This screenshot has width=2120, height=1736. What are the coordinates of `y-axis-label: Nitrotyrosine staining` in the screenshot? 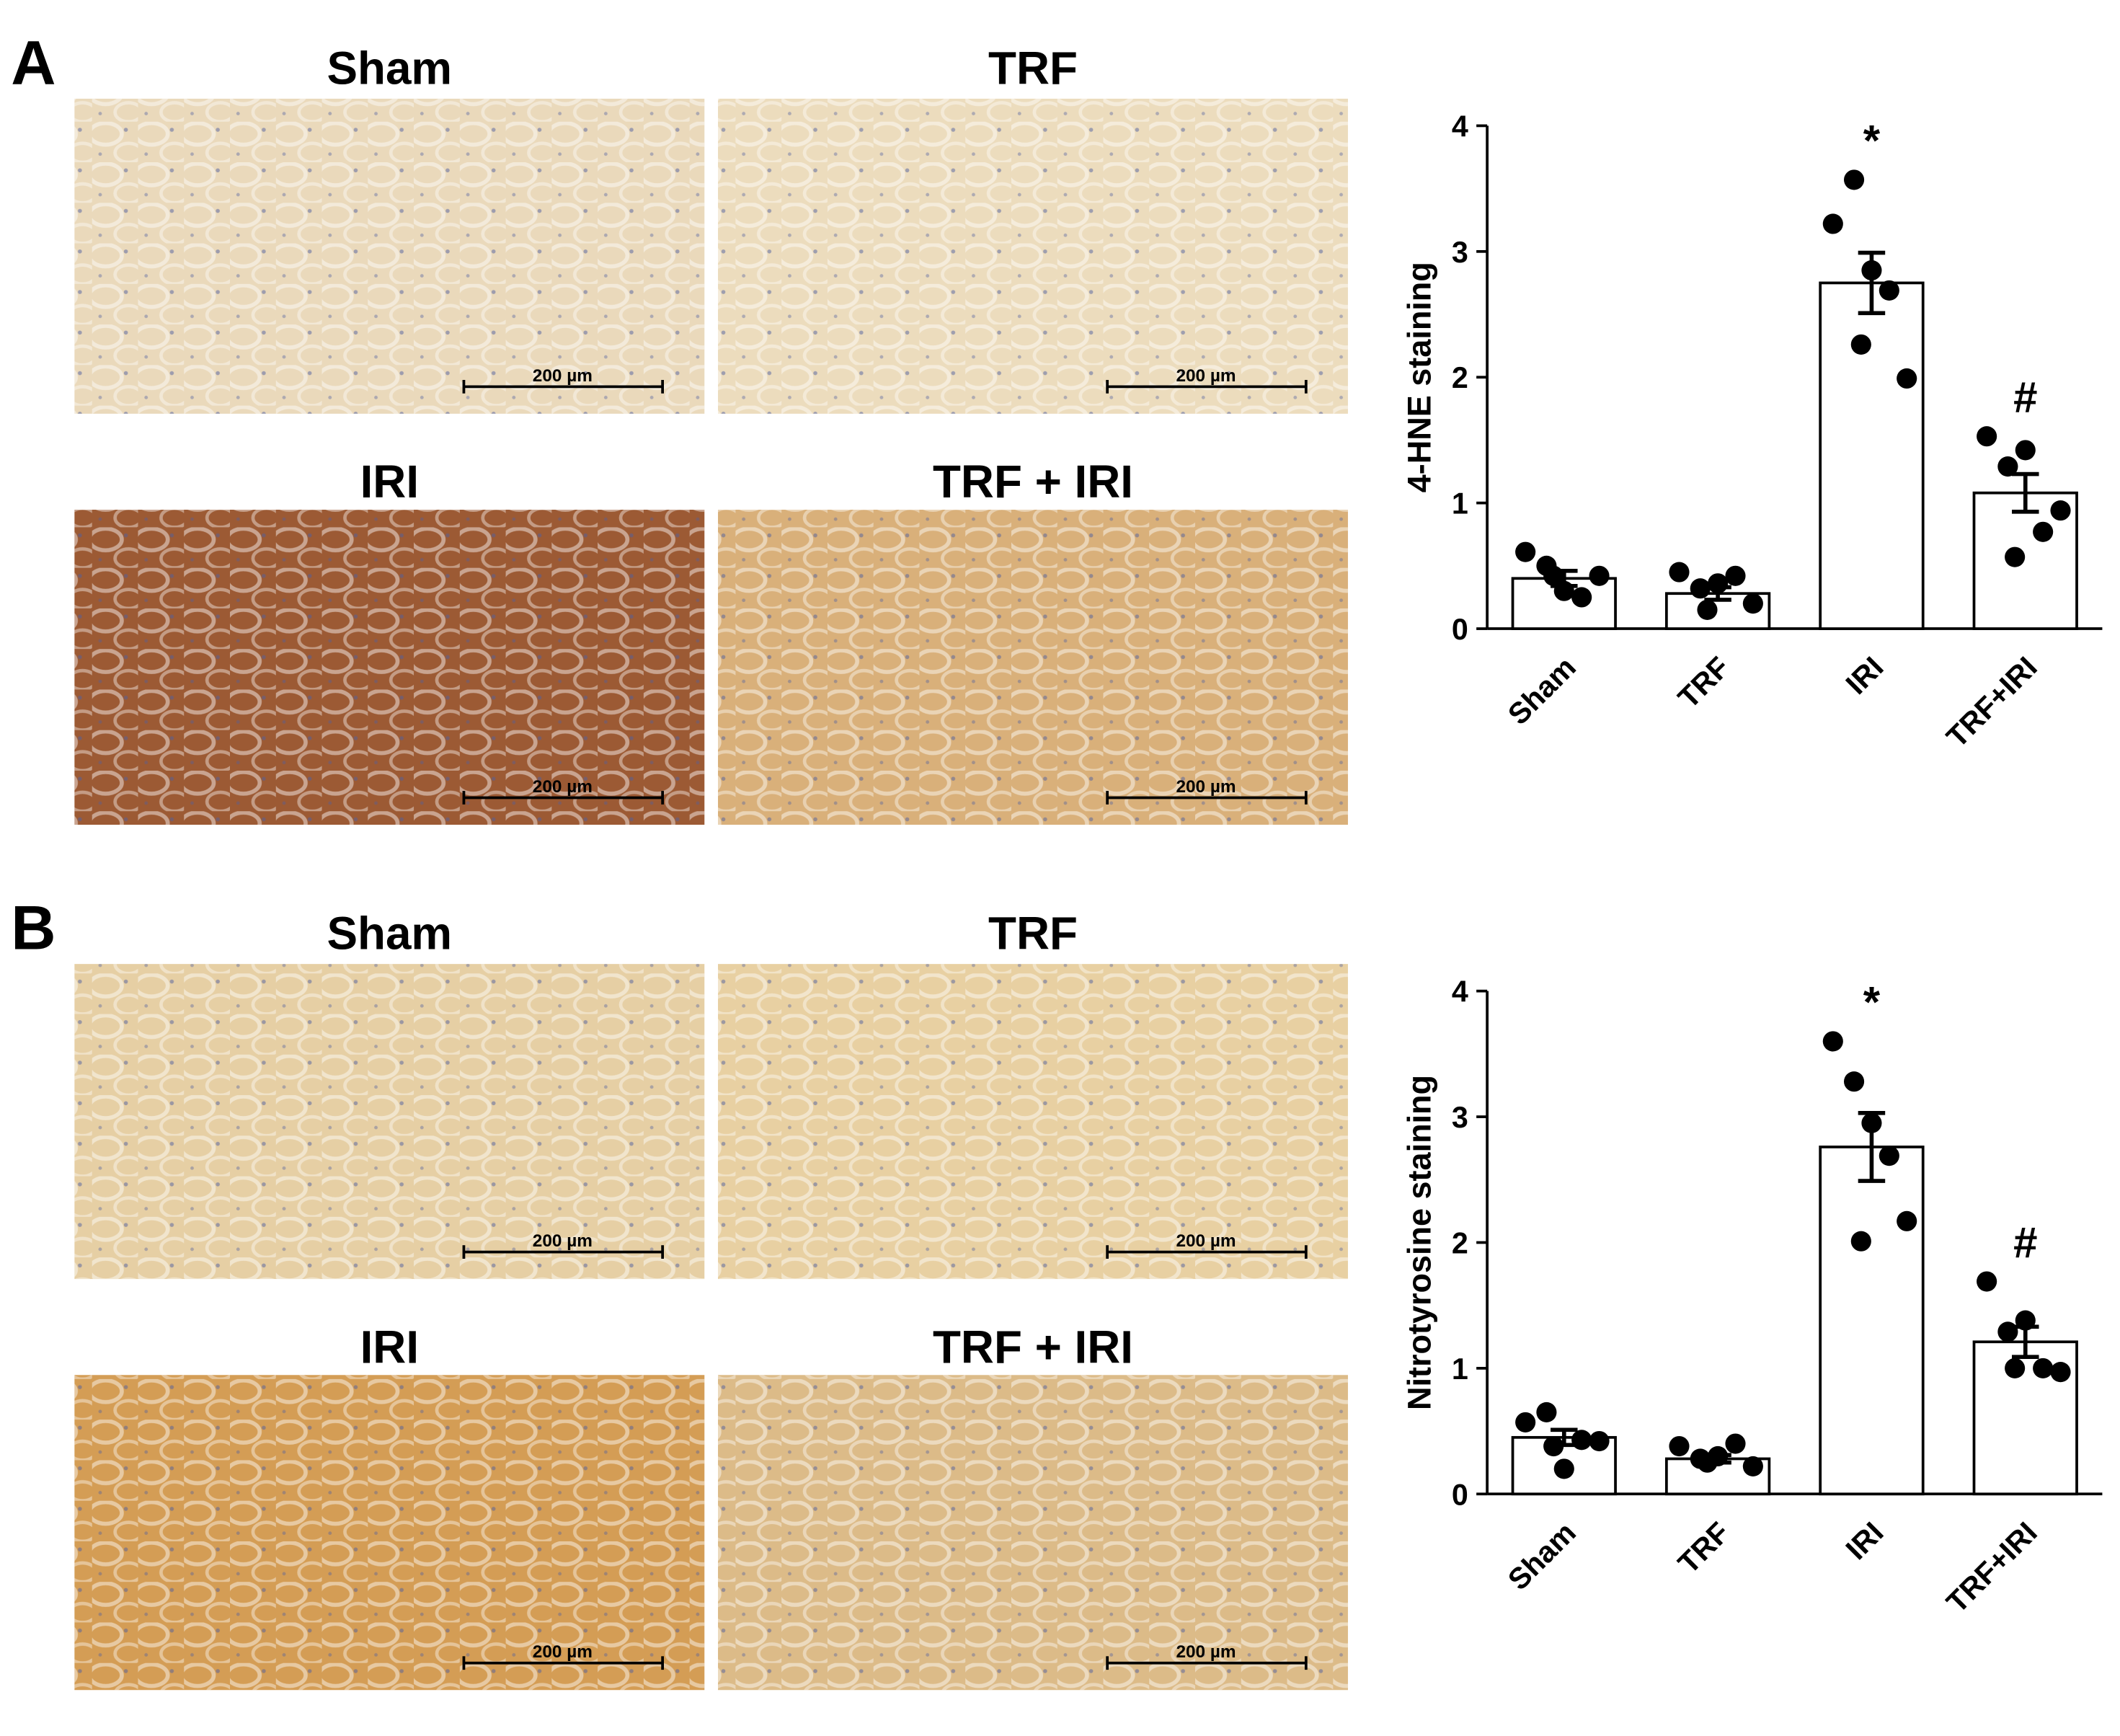 It's located at (1419, 1242).